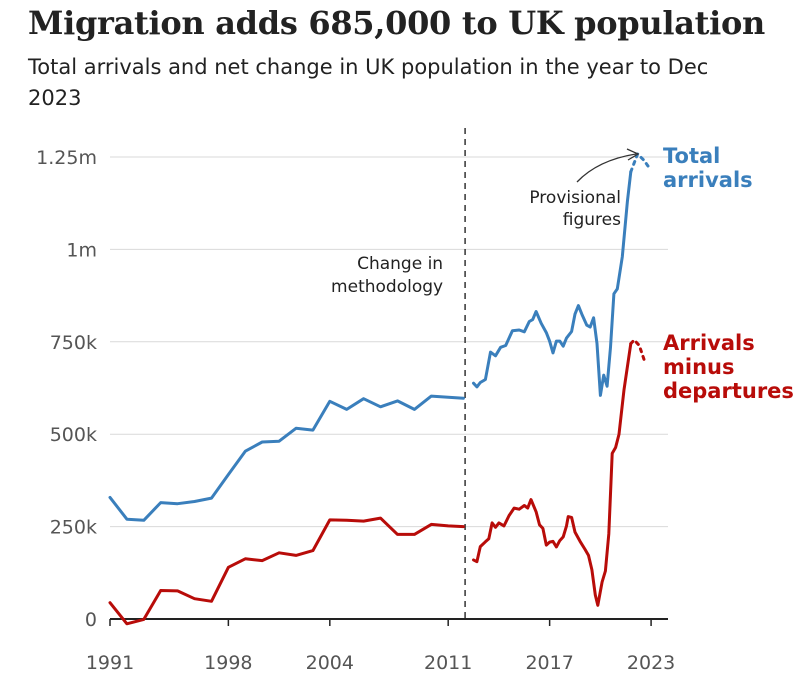 The width and height of the screenshot is (798, 678). Describe the element at coordinates (396, 23) in the screenshot. I see `chart-title: Migration adds 685,000 to UK population` at that location.